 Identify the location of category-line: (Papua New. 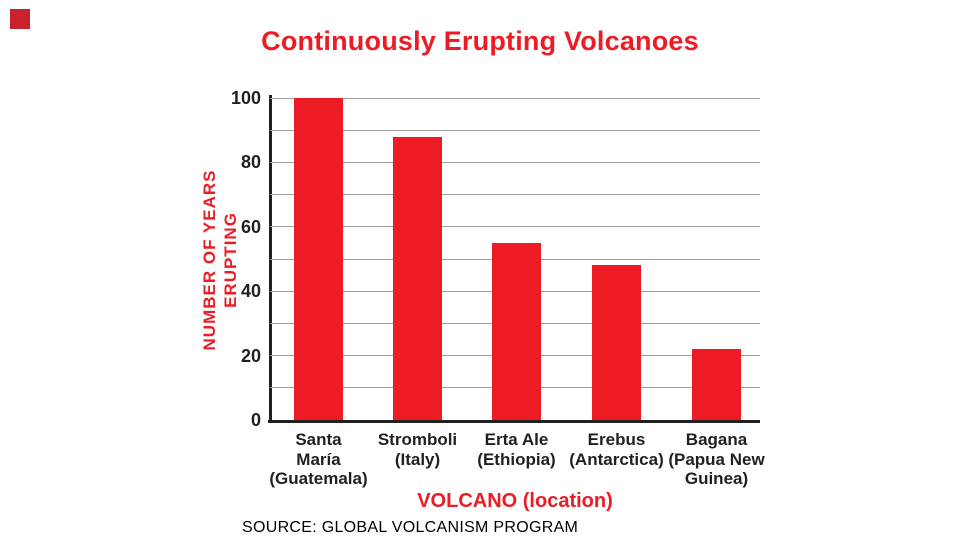
(716, 459).